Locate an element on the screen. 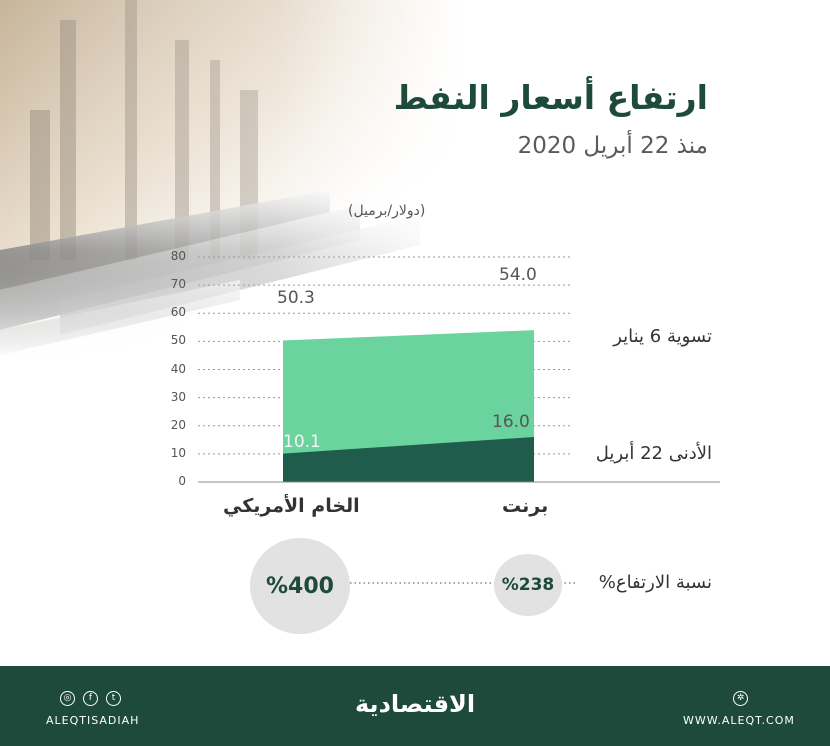 The height and width of the screenshot is (746, 830). footer-bar is located at coordinates (415, 706).